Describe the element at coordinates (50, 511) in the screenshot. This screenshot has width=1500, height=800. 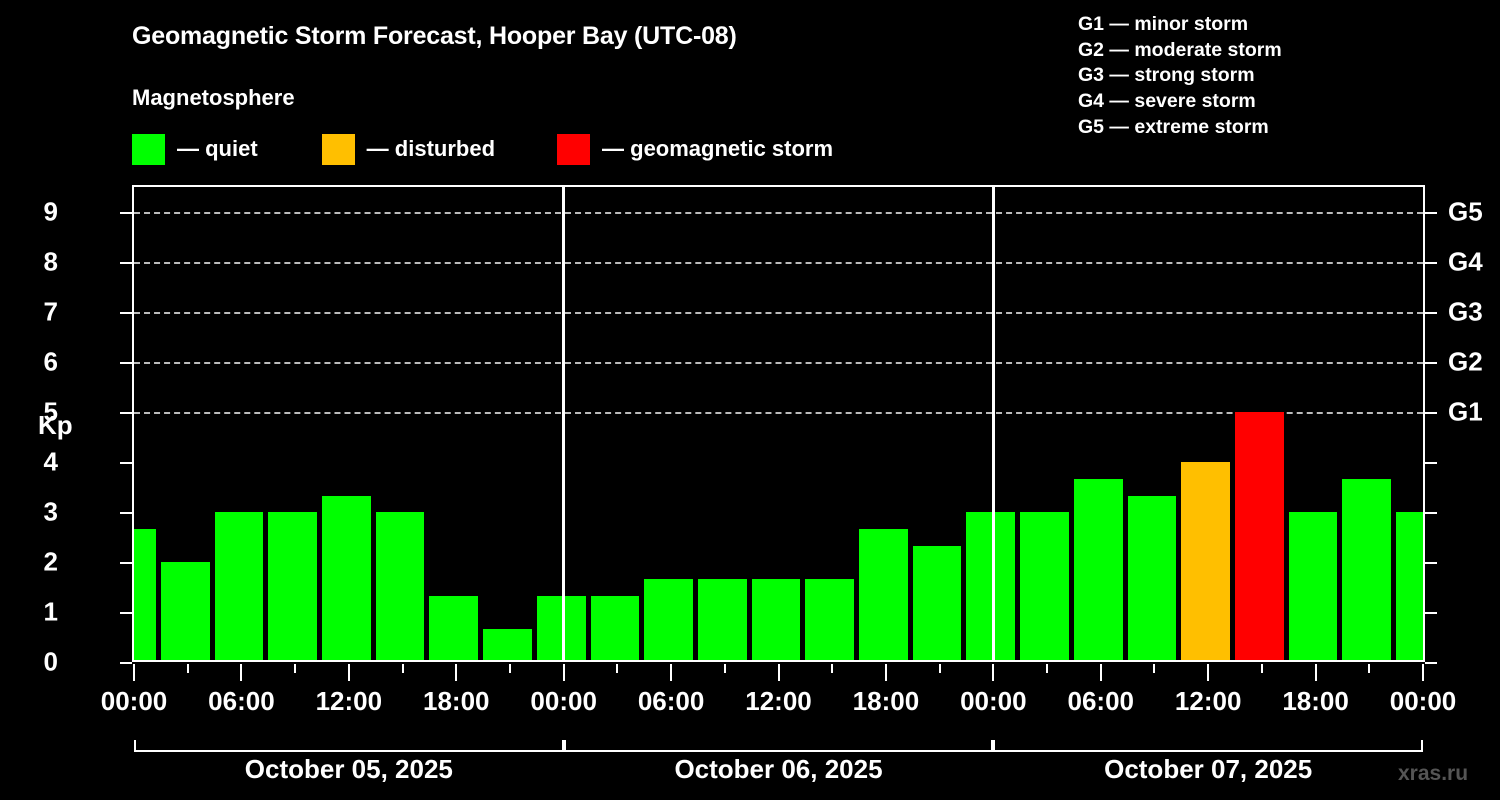
I see `y-tick-label-3: 3` at that location.